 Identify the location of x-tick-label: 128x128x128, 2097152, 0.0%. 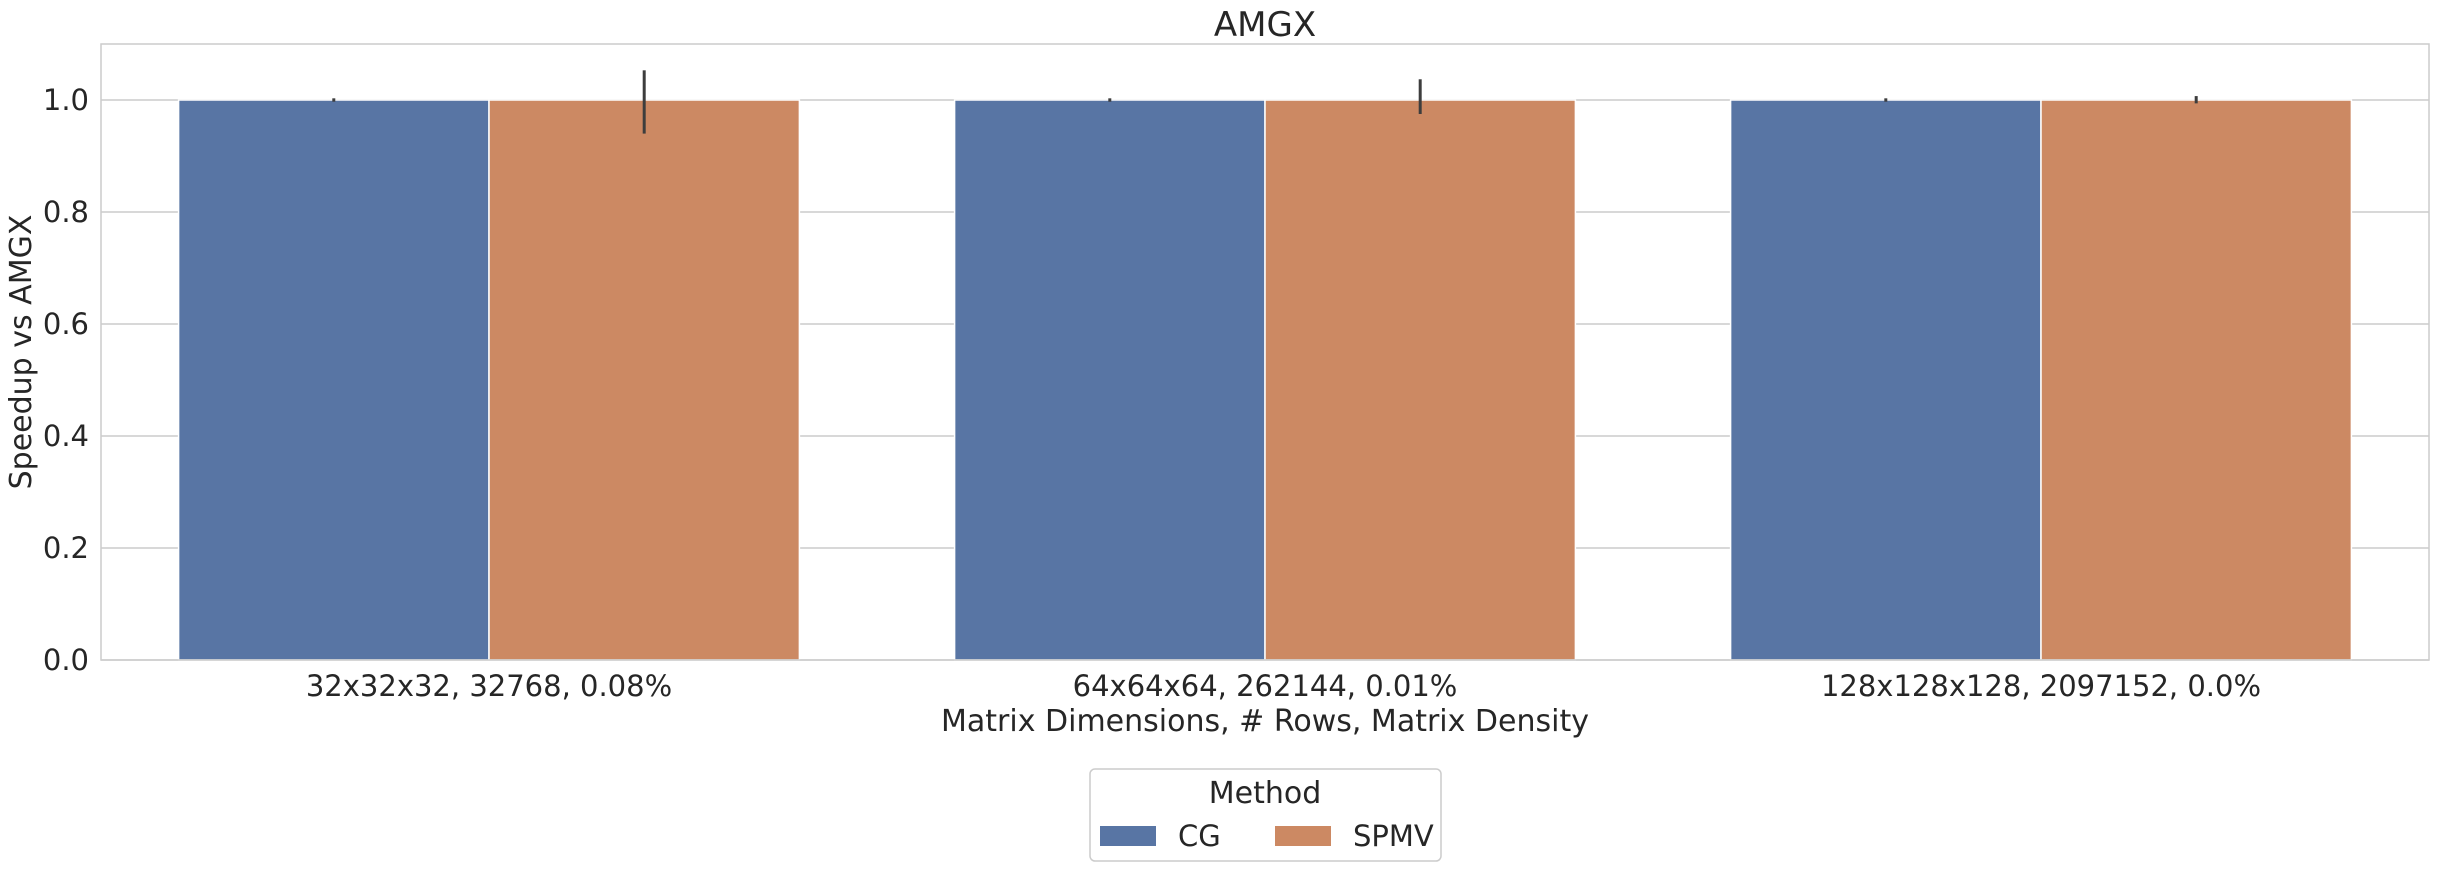
(2041, 686).